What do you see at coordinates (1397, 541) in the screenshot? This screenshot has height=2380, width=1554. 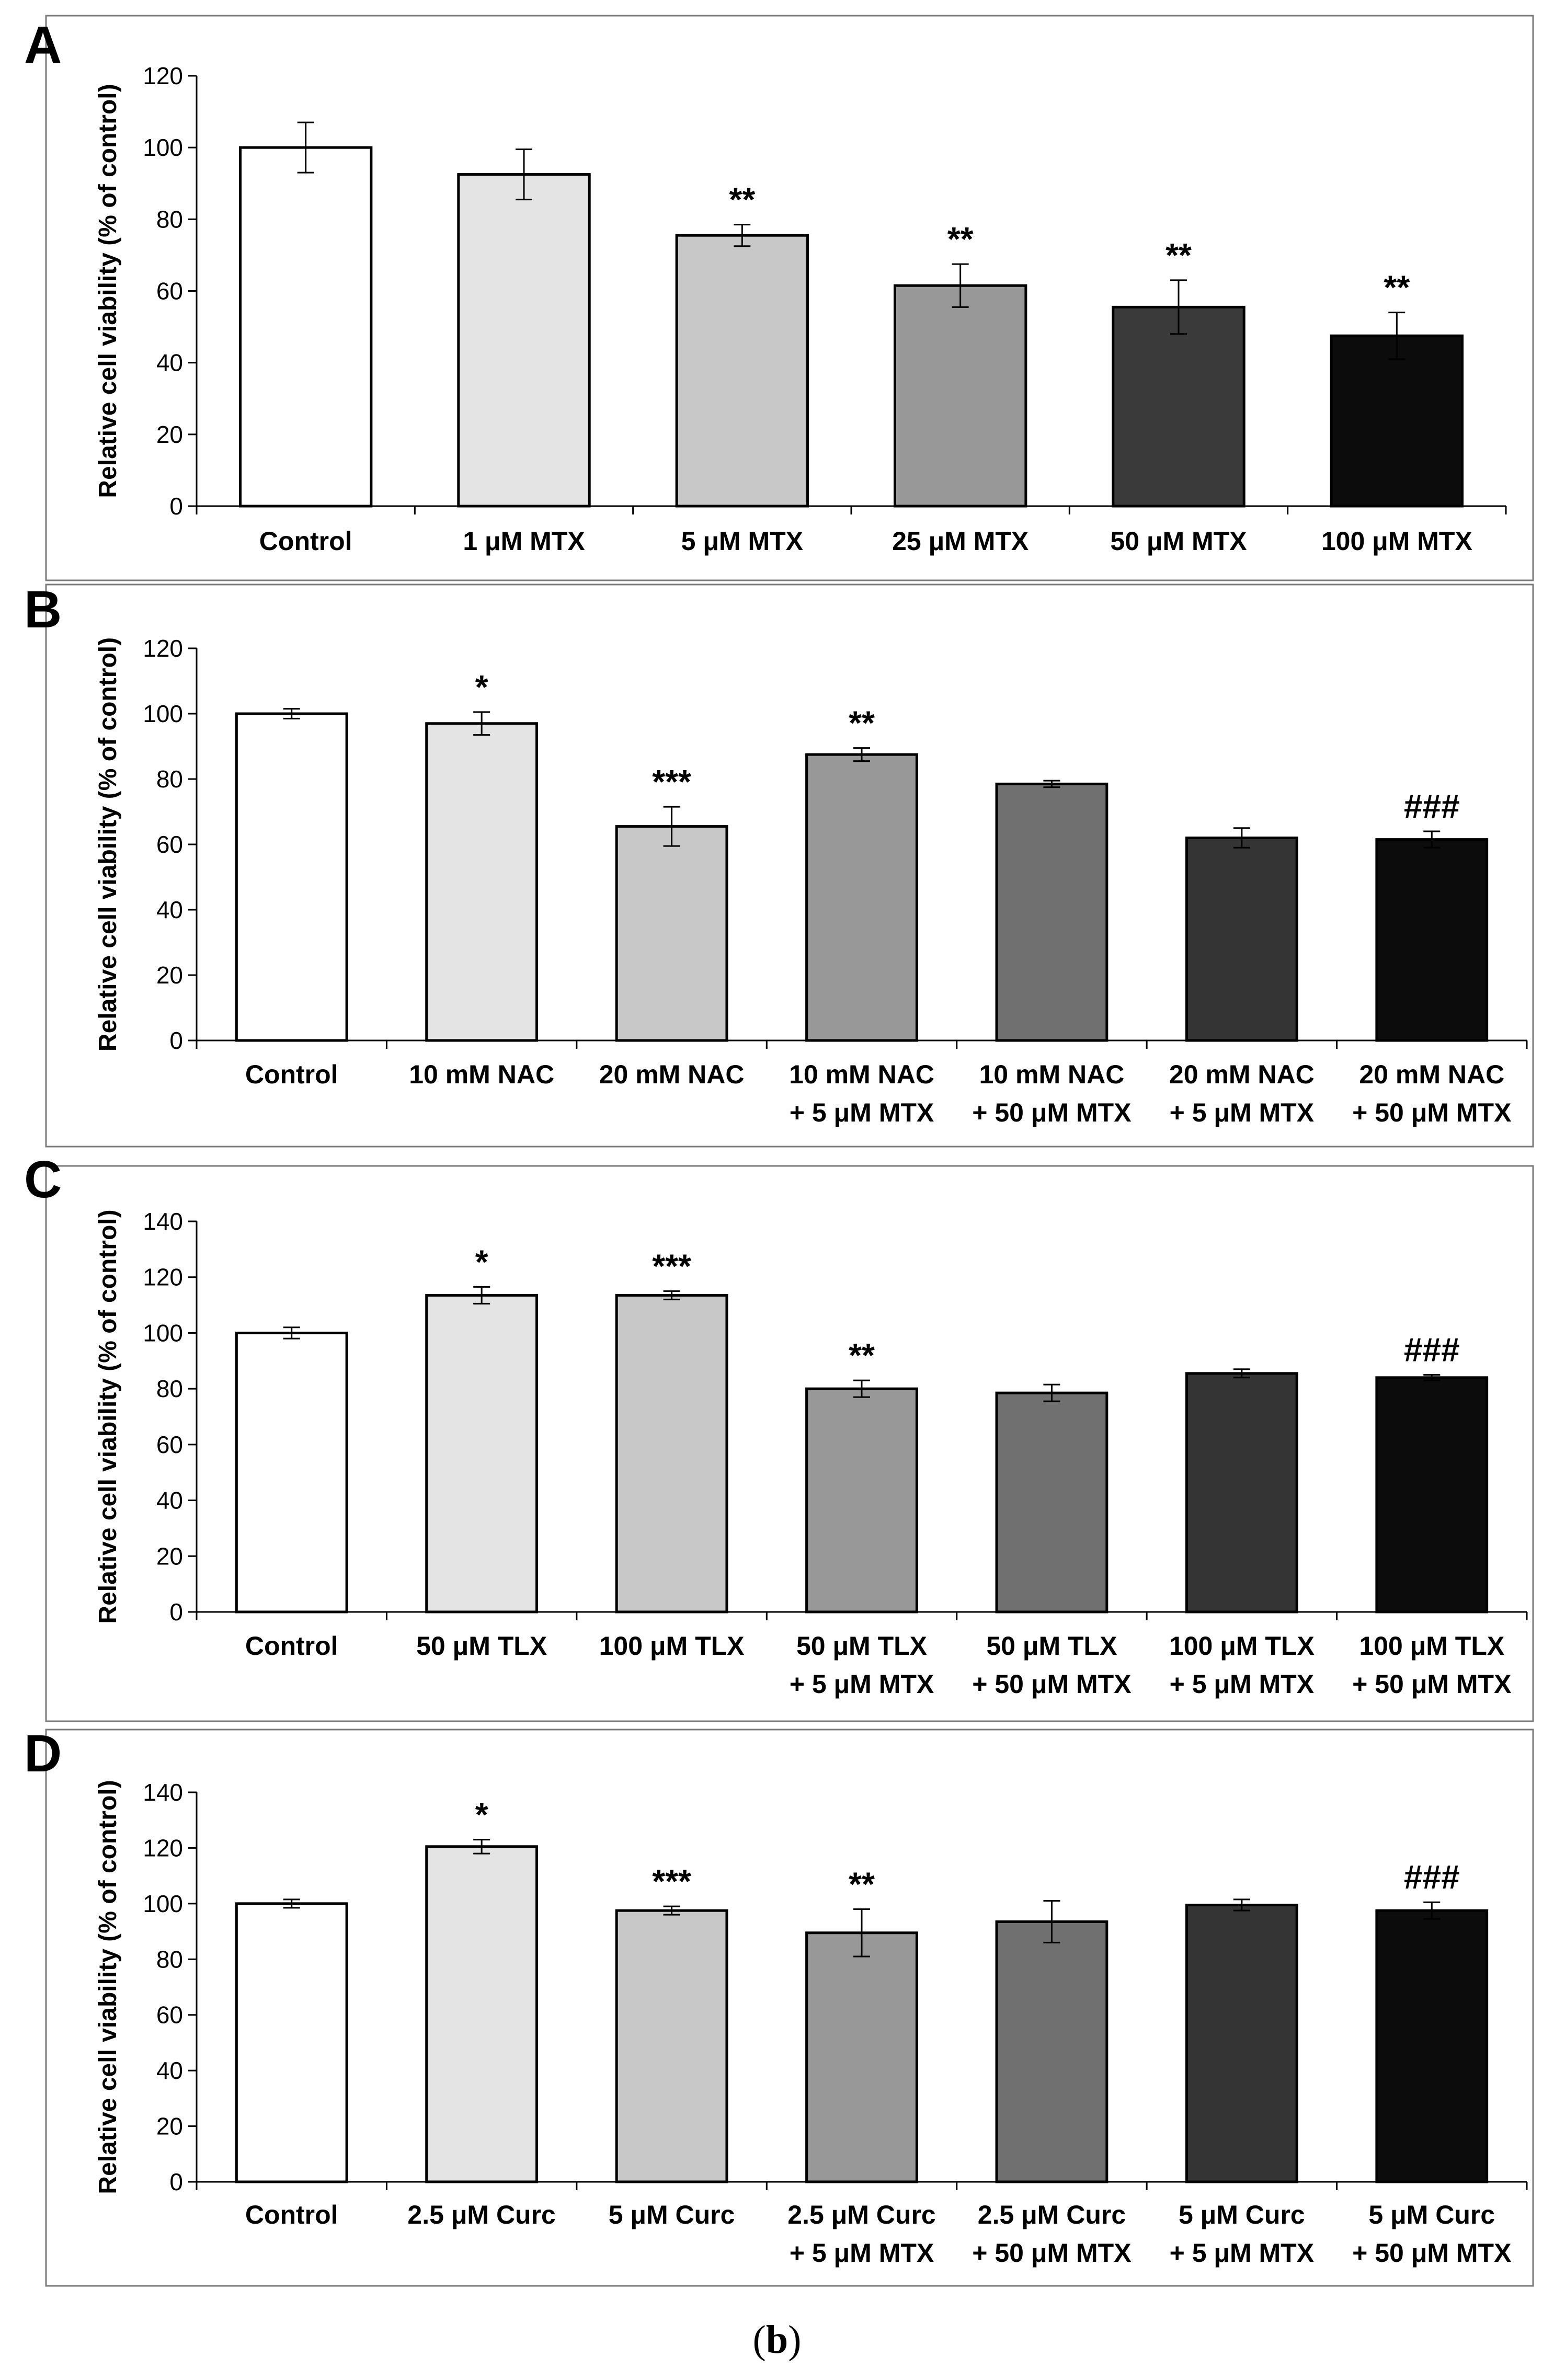 I see `category-label: 100 μM MTX` at bounding box center [1397, 541].